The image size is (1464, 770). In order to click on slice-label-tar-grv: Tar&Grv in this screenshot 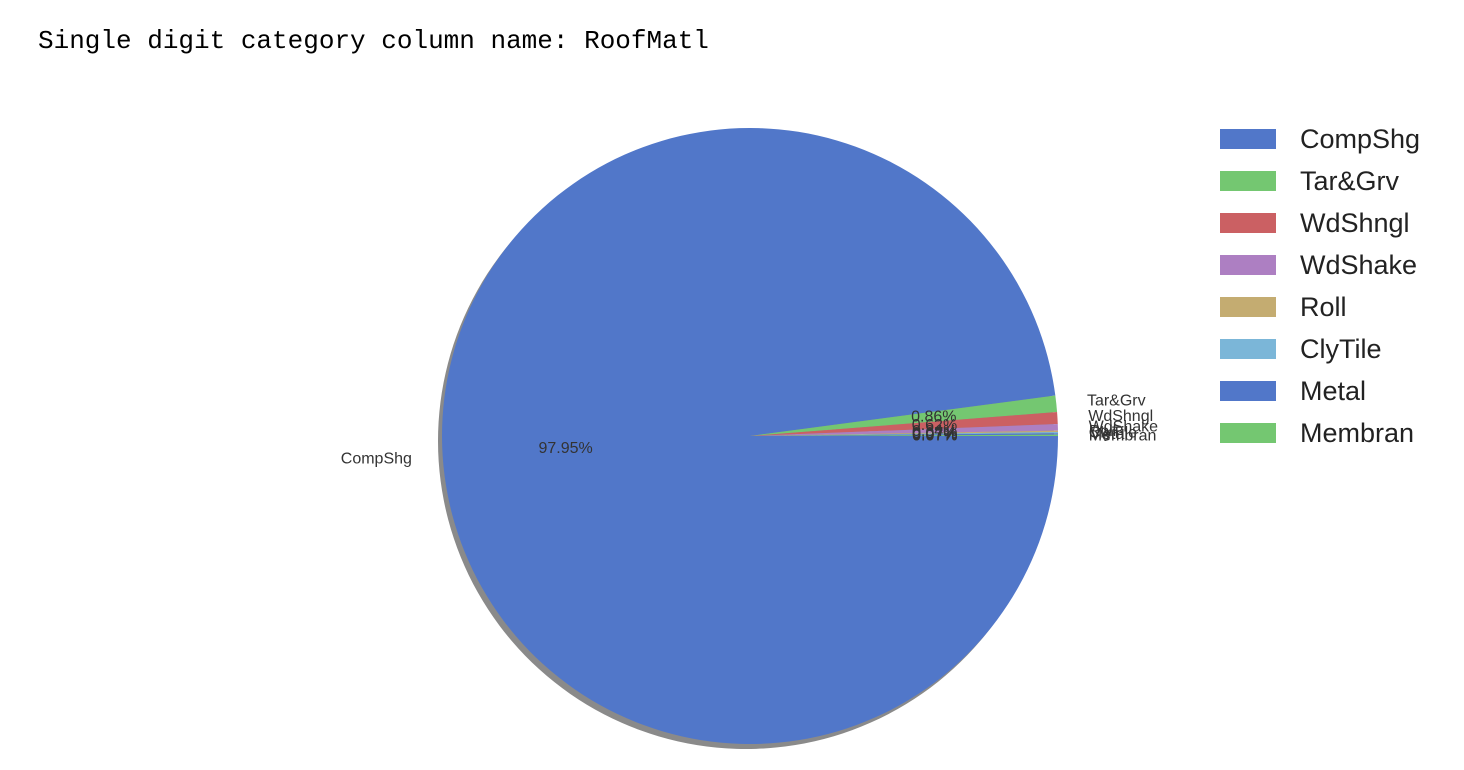, I will do `click(1116, 401)`.